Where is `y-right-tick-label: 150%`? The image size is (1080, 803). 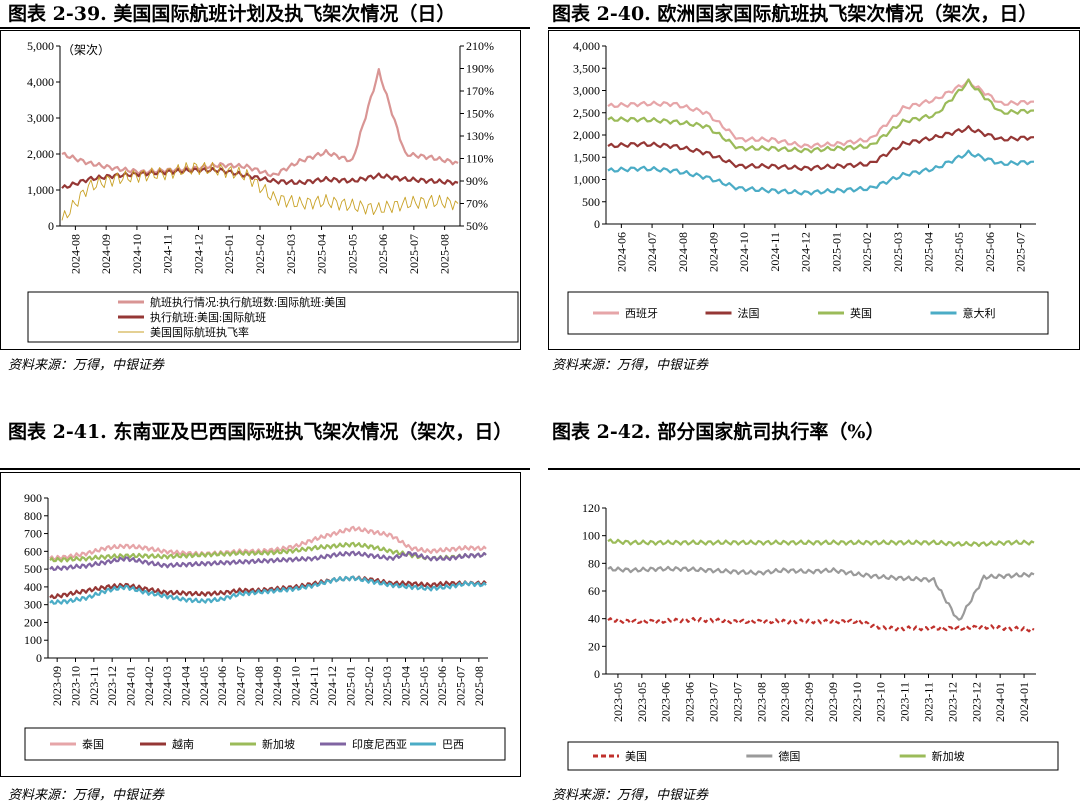 y-right-tick-label: 150% is located at coordinates (480, 114).